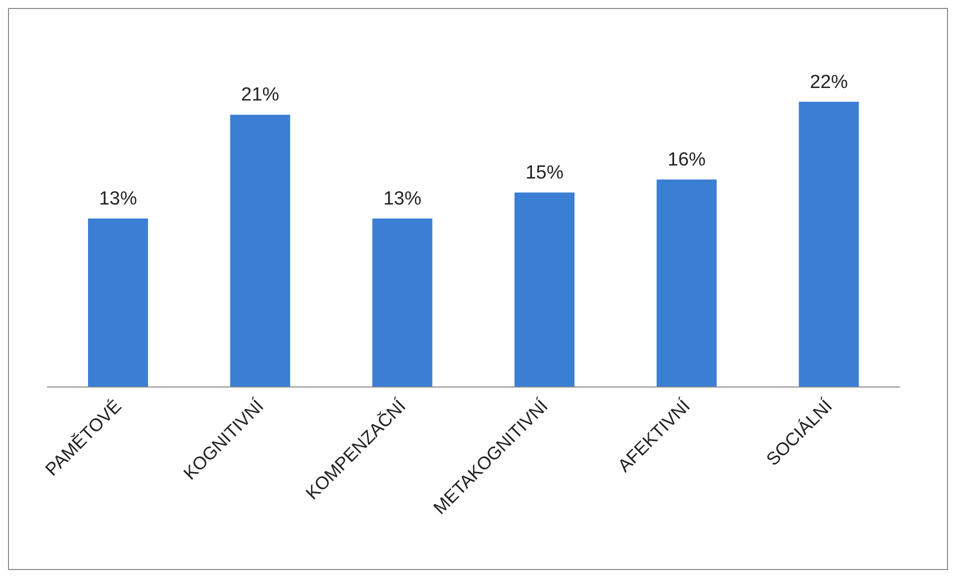 The width and height of the screenshot is (958, 579). I want to click on data-label: 22%, so click(829, 82).